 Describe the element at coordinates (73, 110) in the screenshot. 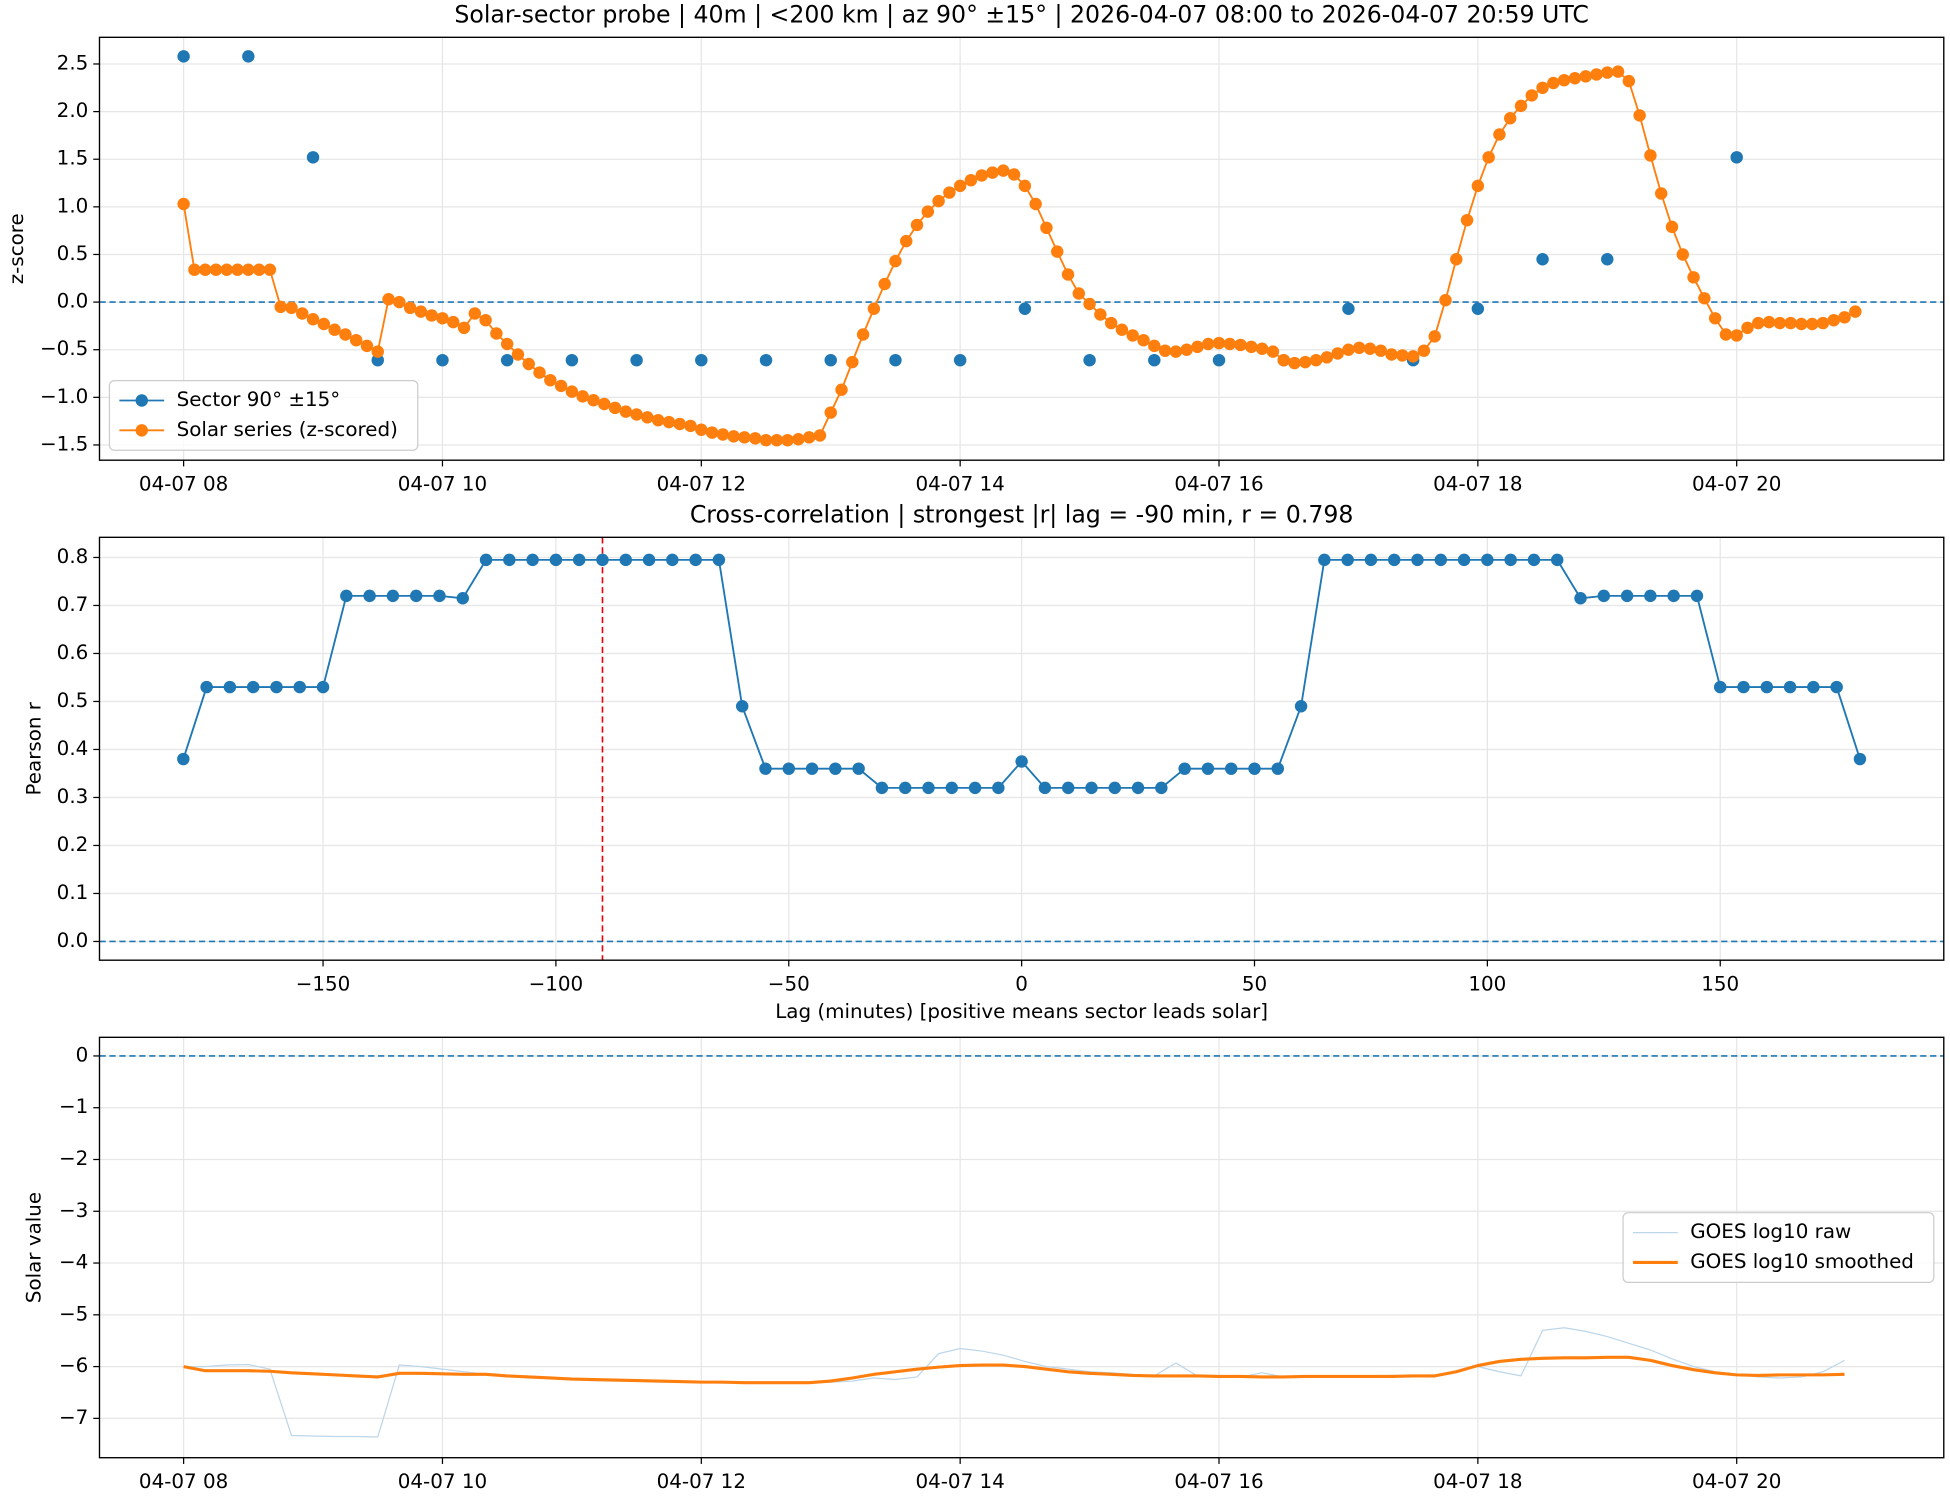

I see `y-tick-label: 2.0` at that location.